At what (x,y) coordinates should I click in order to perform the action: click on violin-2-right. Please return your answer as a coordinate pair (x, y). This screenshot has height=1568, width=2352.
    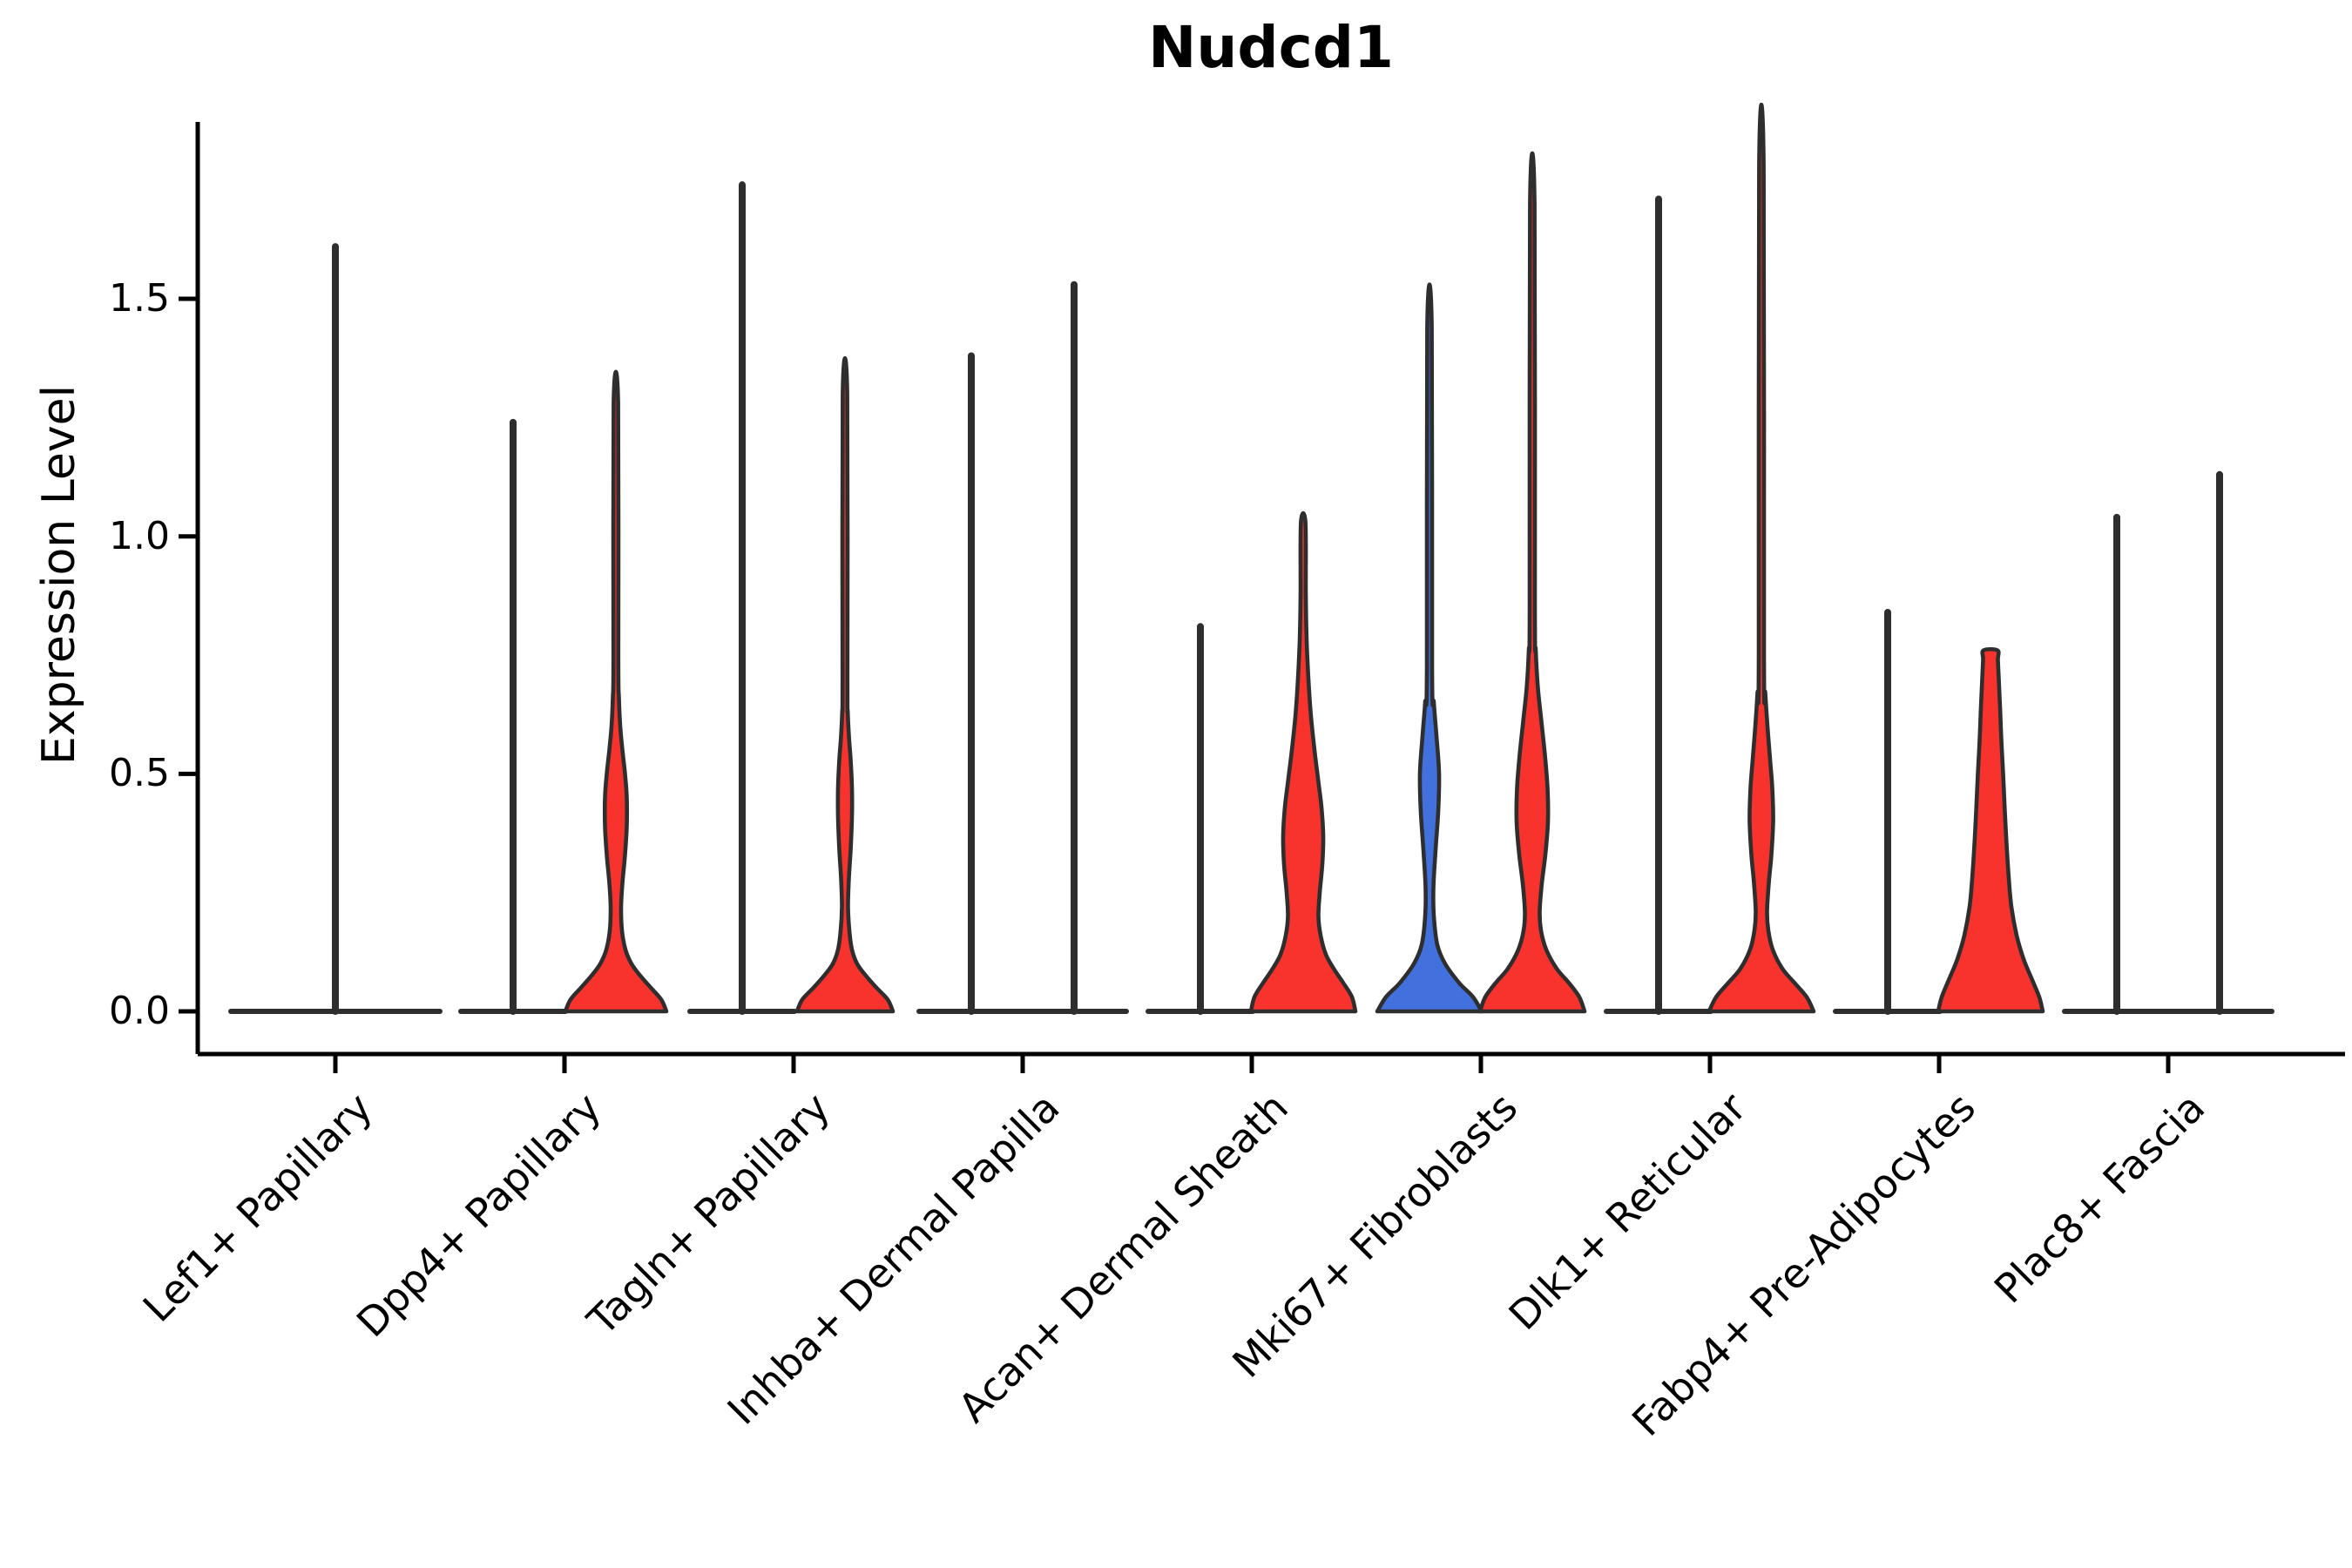
    Looking at the image, I should click on (845, 685).